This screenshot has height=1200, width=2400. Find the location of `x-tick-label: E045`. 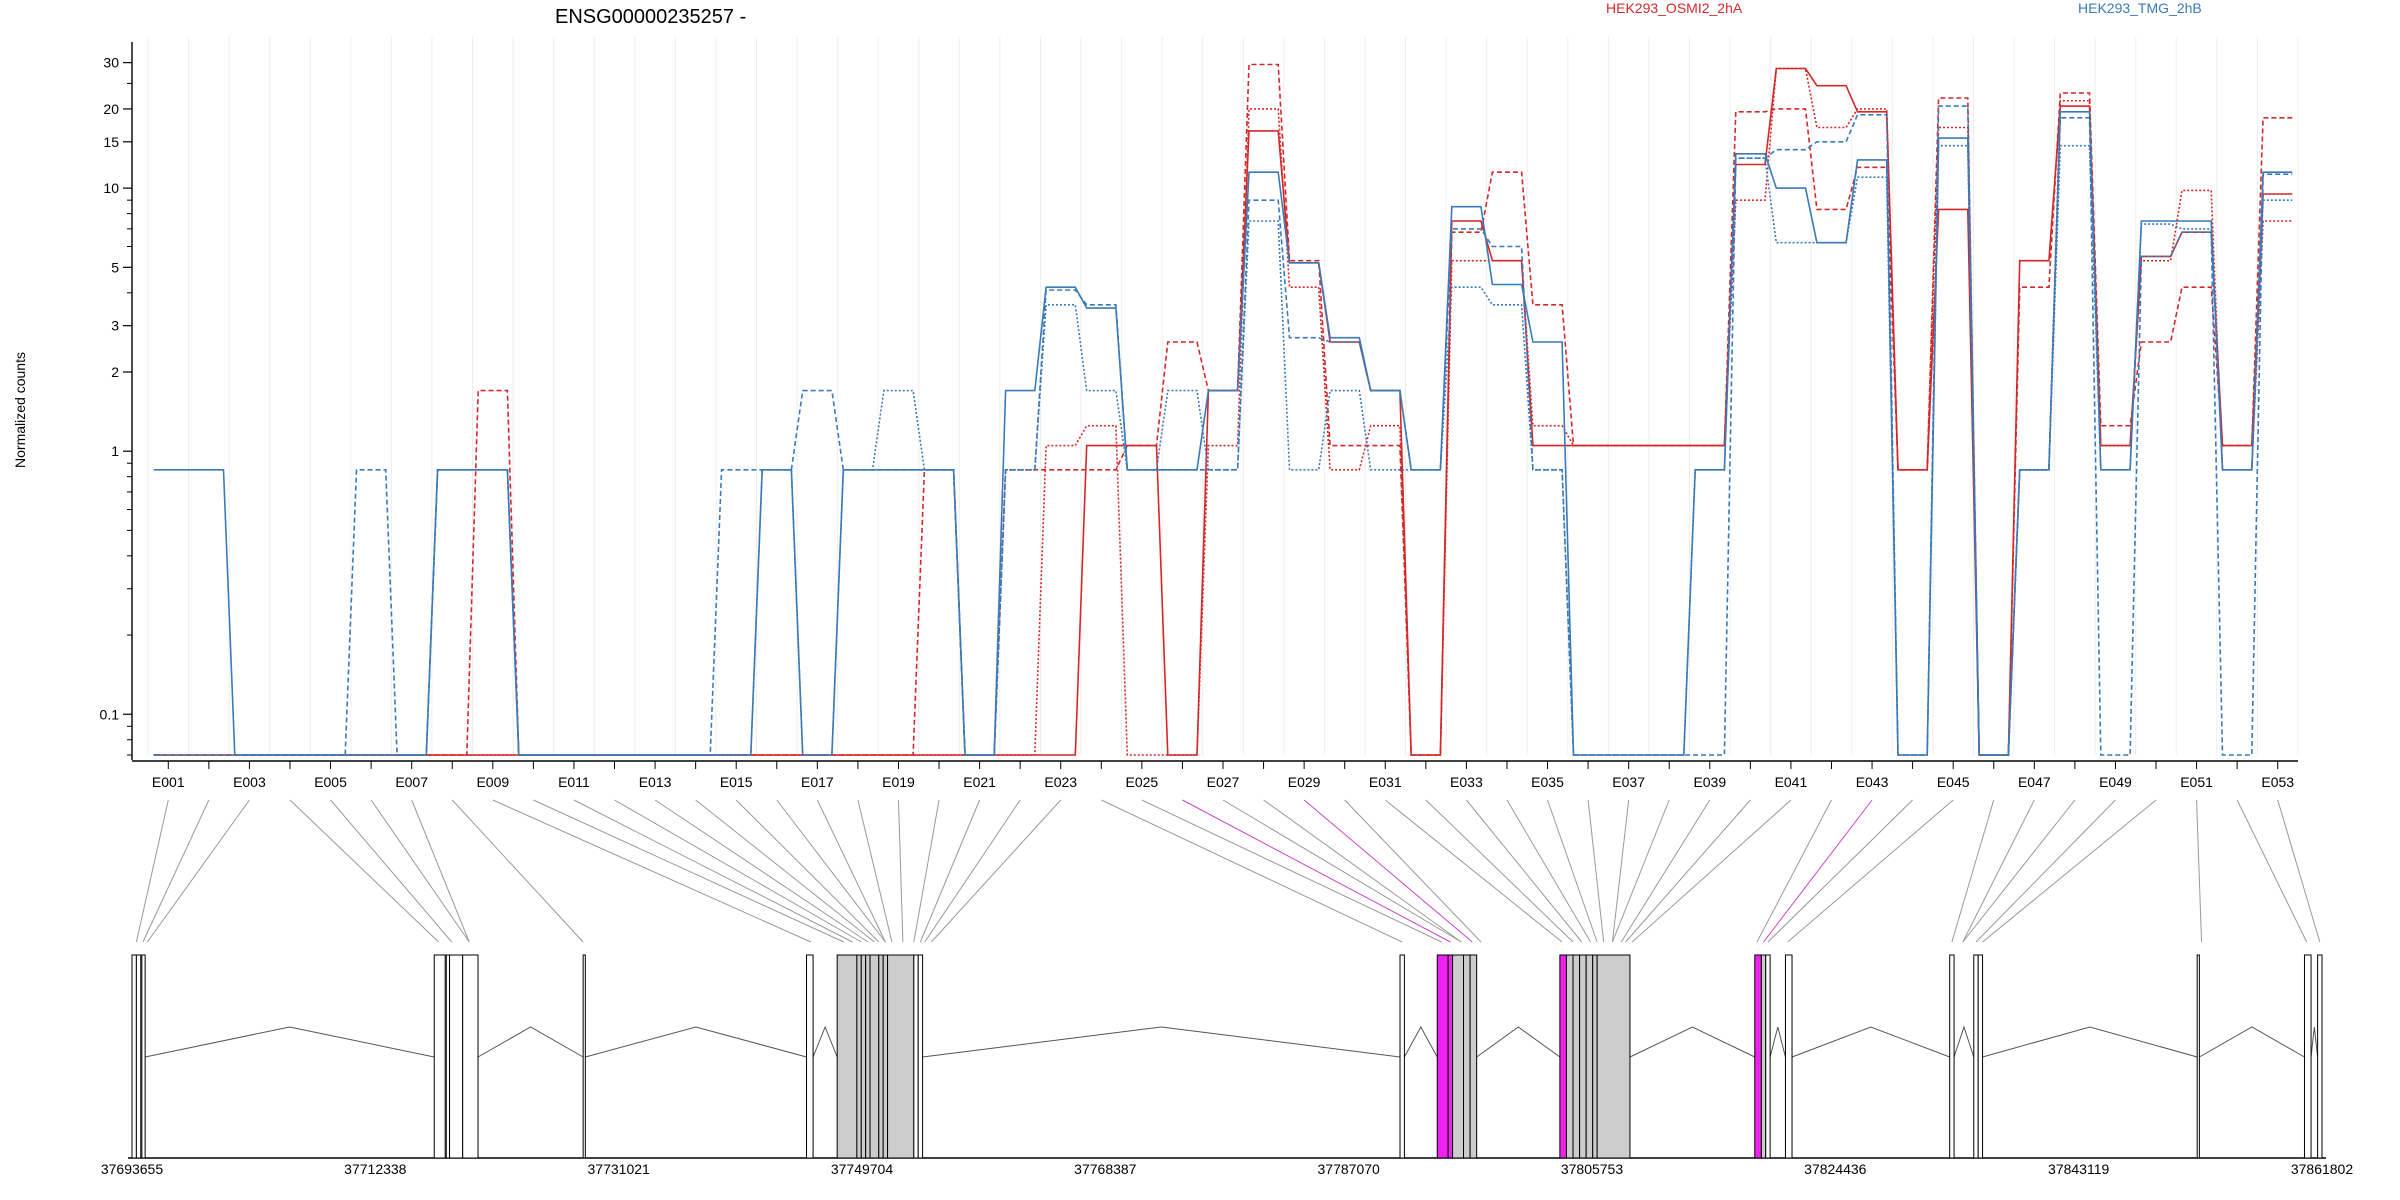

x-tick-label: E045 is located at coordinates (1953, 782).